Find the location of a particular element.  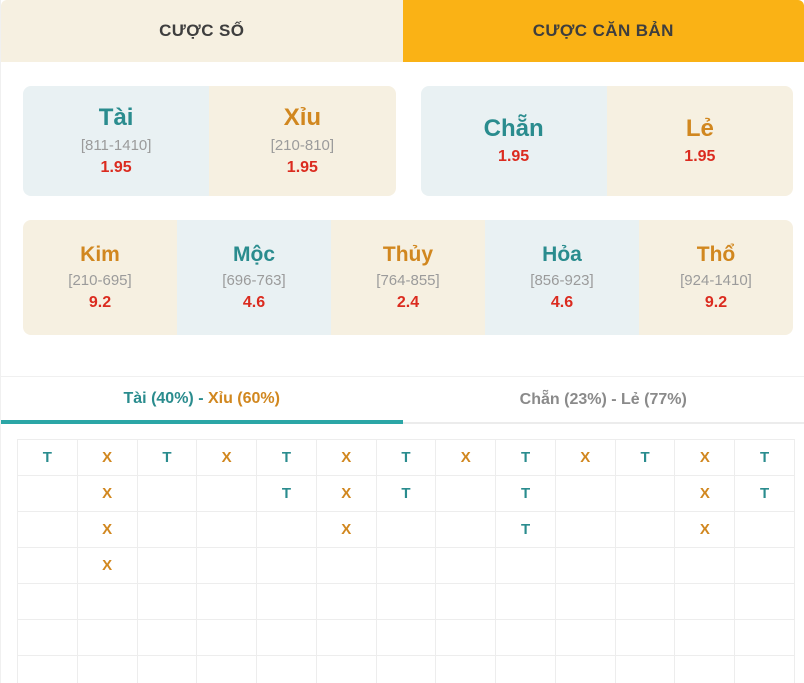

bet-option-kim: Kim [210-695] 9.2 is located at coordinates (100, 277).